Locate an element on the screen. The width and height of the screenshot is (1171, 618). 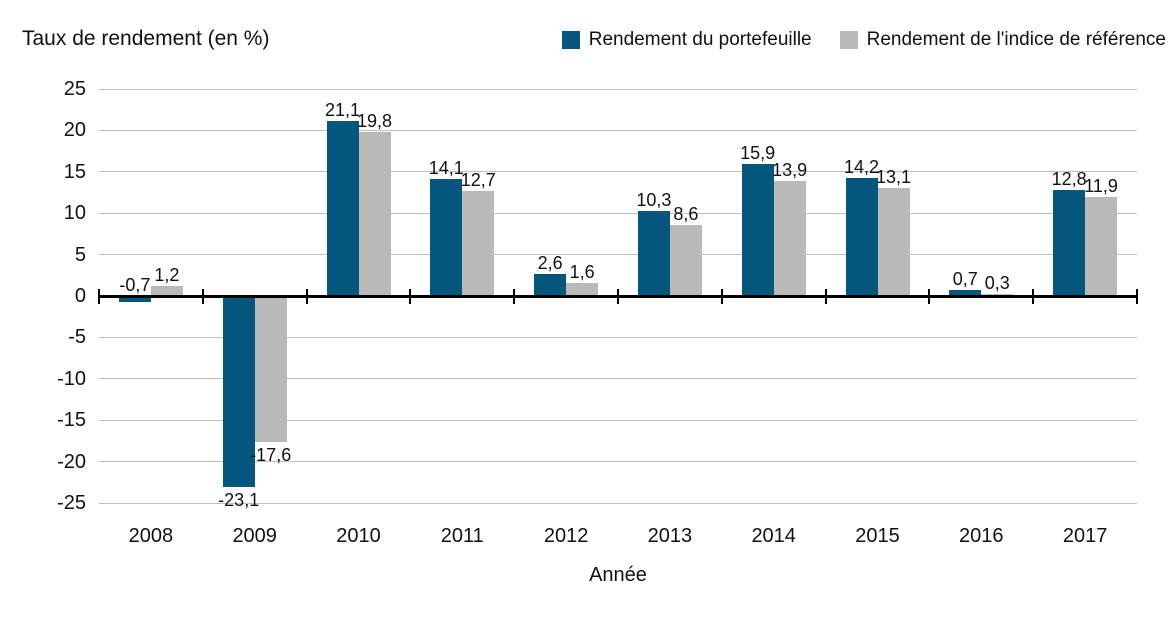
legend-item-benchmark: Rendement de l'indice de référence is located at coordinates (1002, 40).